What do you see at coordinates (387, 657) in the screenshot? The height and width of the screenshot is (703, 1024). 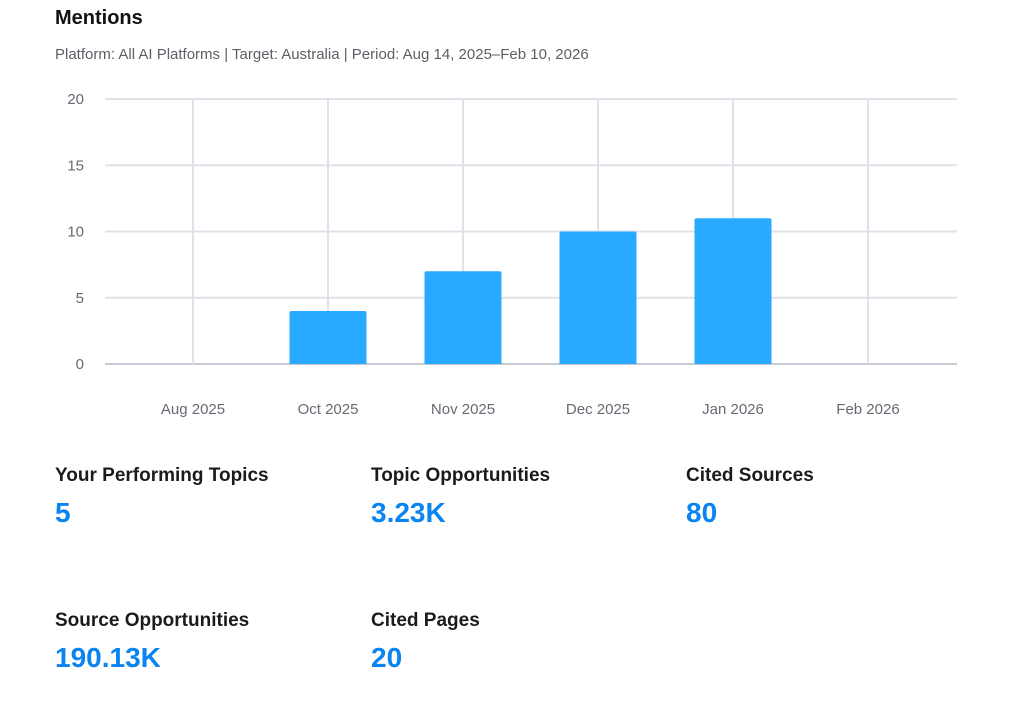 I see `stat-value: 20` at bounding box center [387, 657].